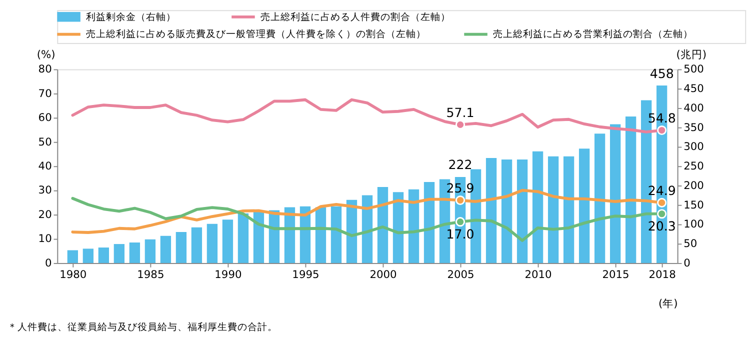 This screenshot has height=352, width=750. I want to click on text: ＊人件費は、従業員給与及び役員給与、福利厚生費の合計。, so click(142, 326).